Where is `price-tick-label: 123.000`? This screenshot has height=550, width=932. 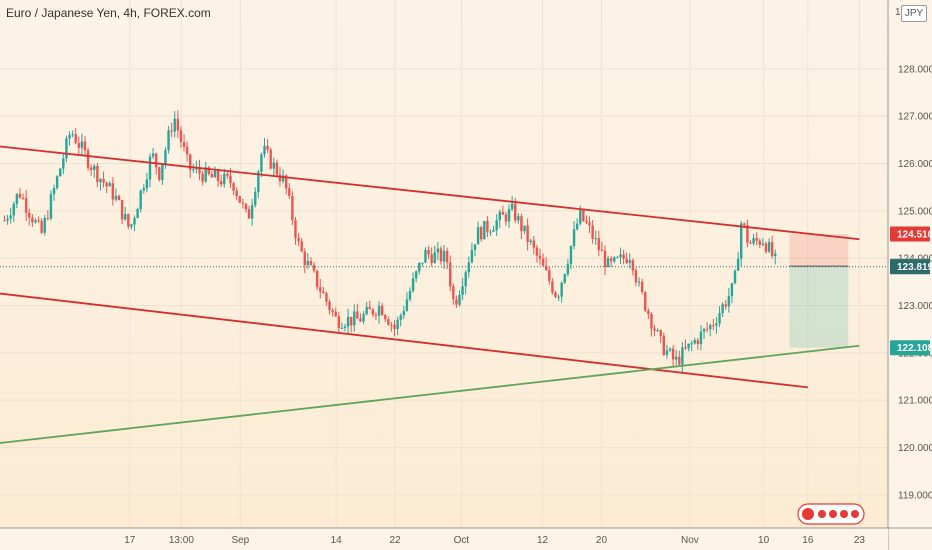 price-tick-label: 123.000 is located at coordinates (915, 306).